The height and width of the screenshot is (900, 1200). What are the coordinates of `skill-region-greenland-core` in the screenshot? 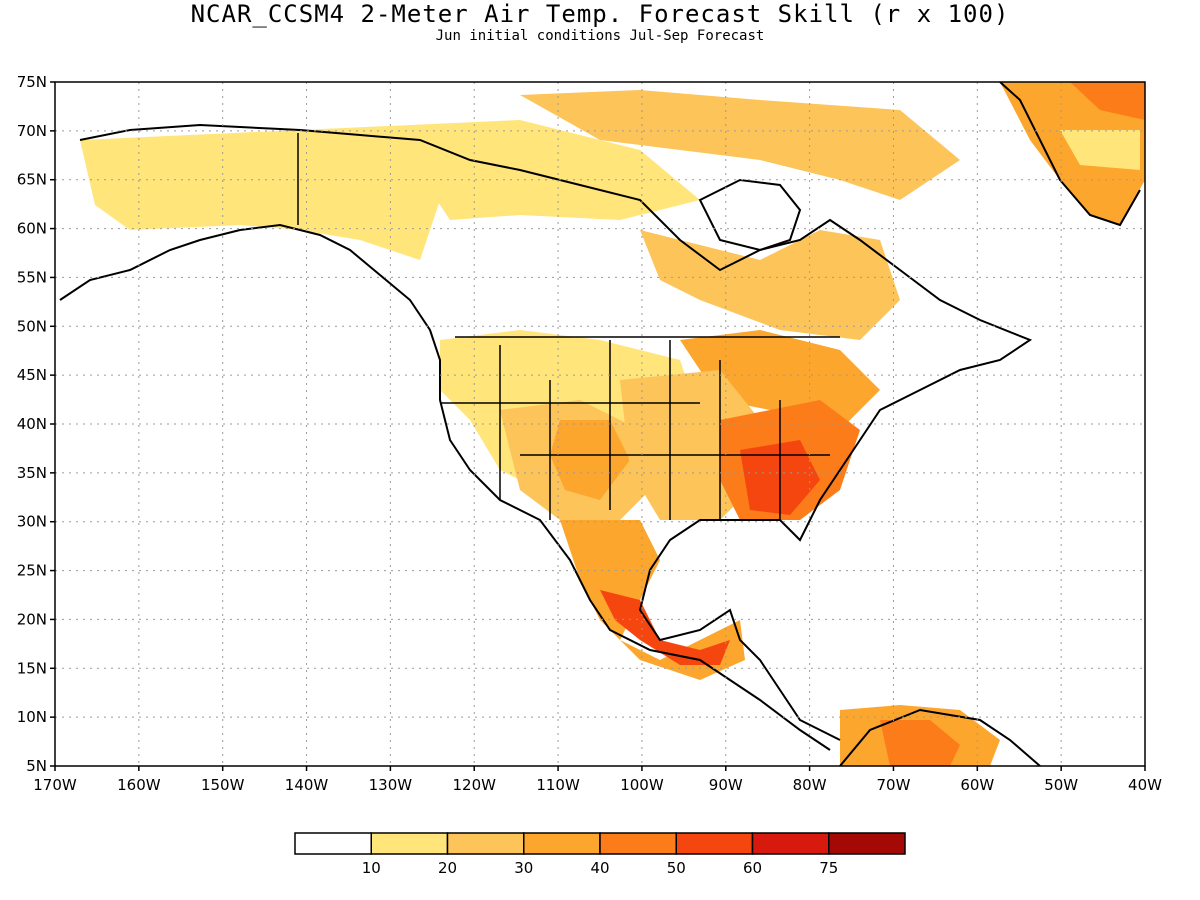 It's located at (1107, 101).